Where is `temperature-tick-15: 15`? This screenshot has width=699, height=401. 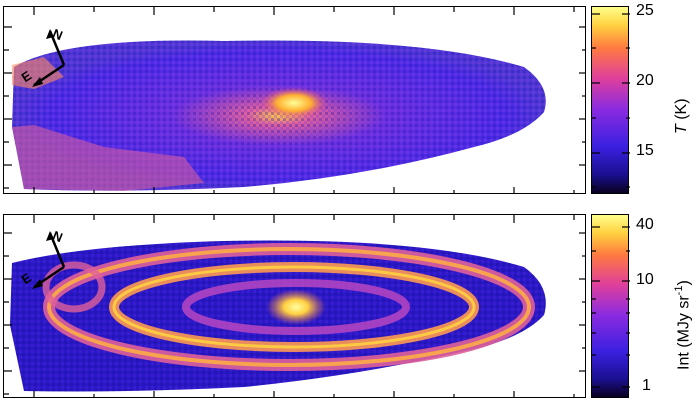 temperature-tick-15: 15 is located at coordinates (645, 150).